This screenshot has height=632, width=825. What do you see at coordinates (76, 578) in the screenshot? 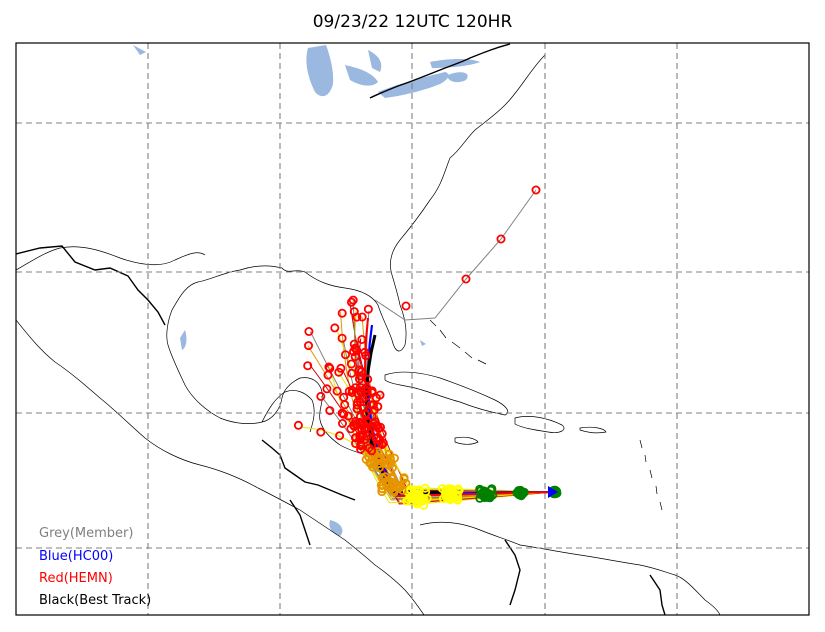
I see `legend-hemn: Red(HEMN)` at bounding box center [76, 578].